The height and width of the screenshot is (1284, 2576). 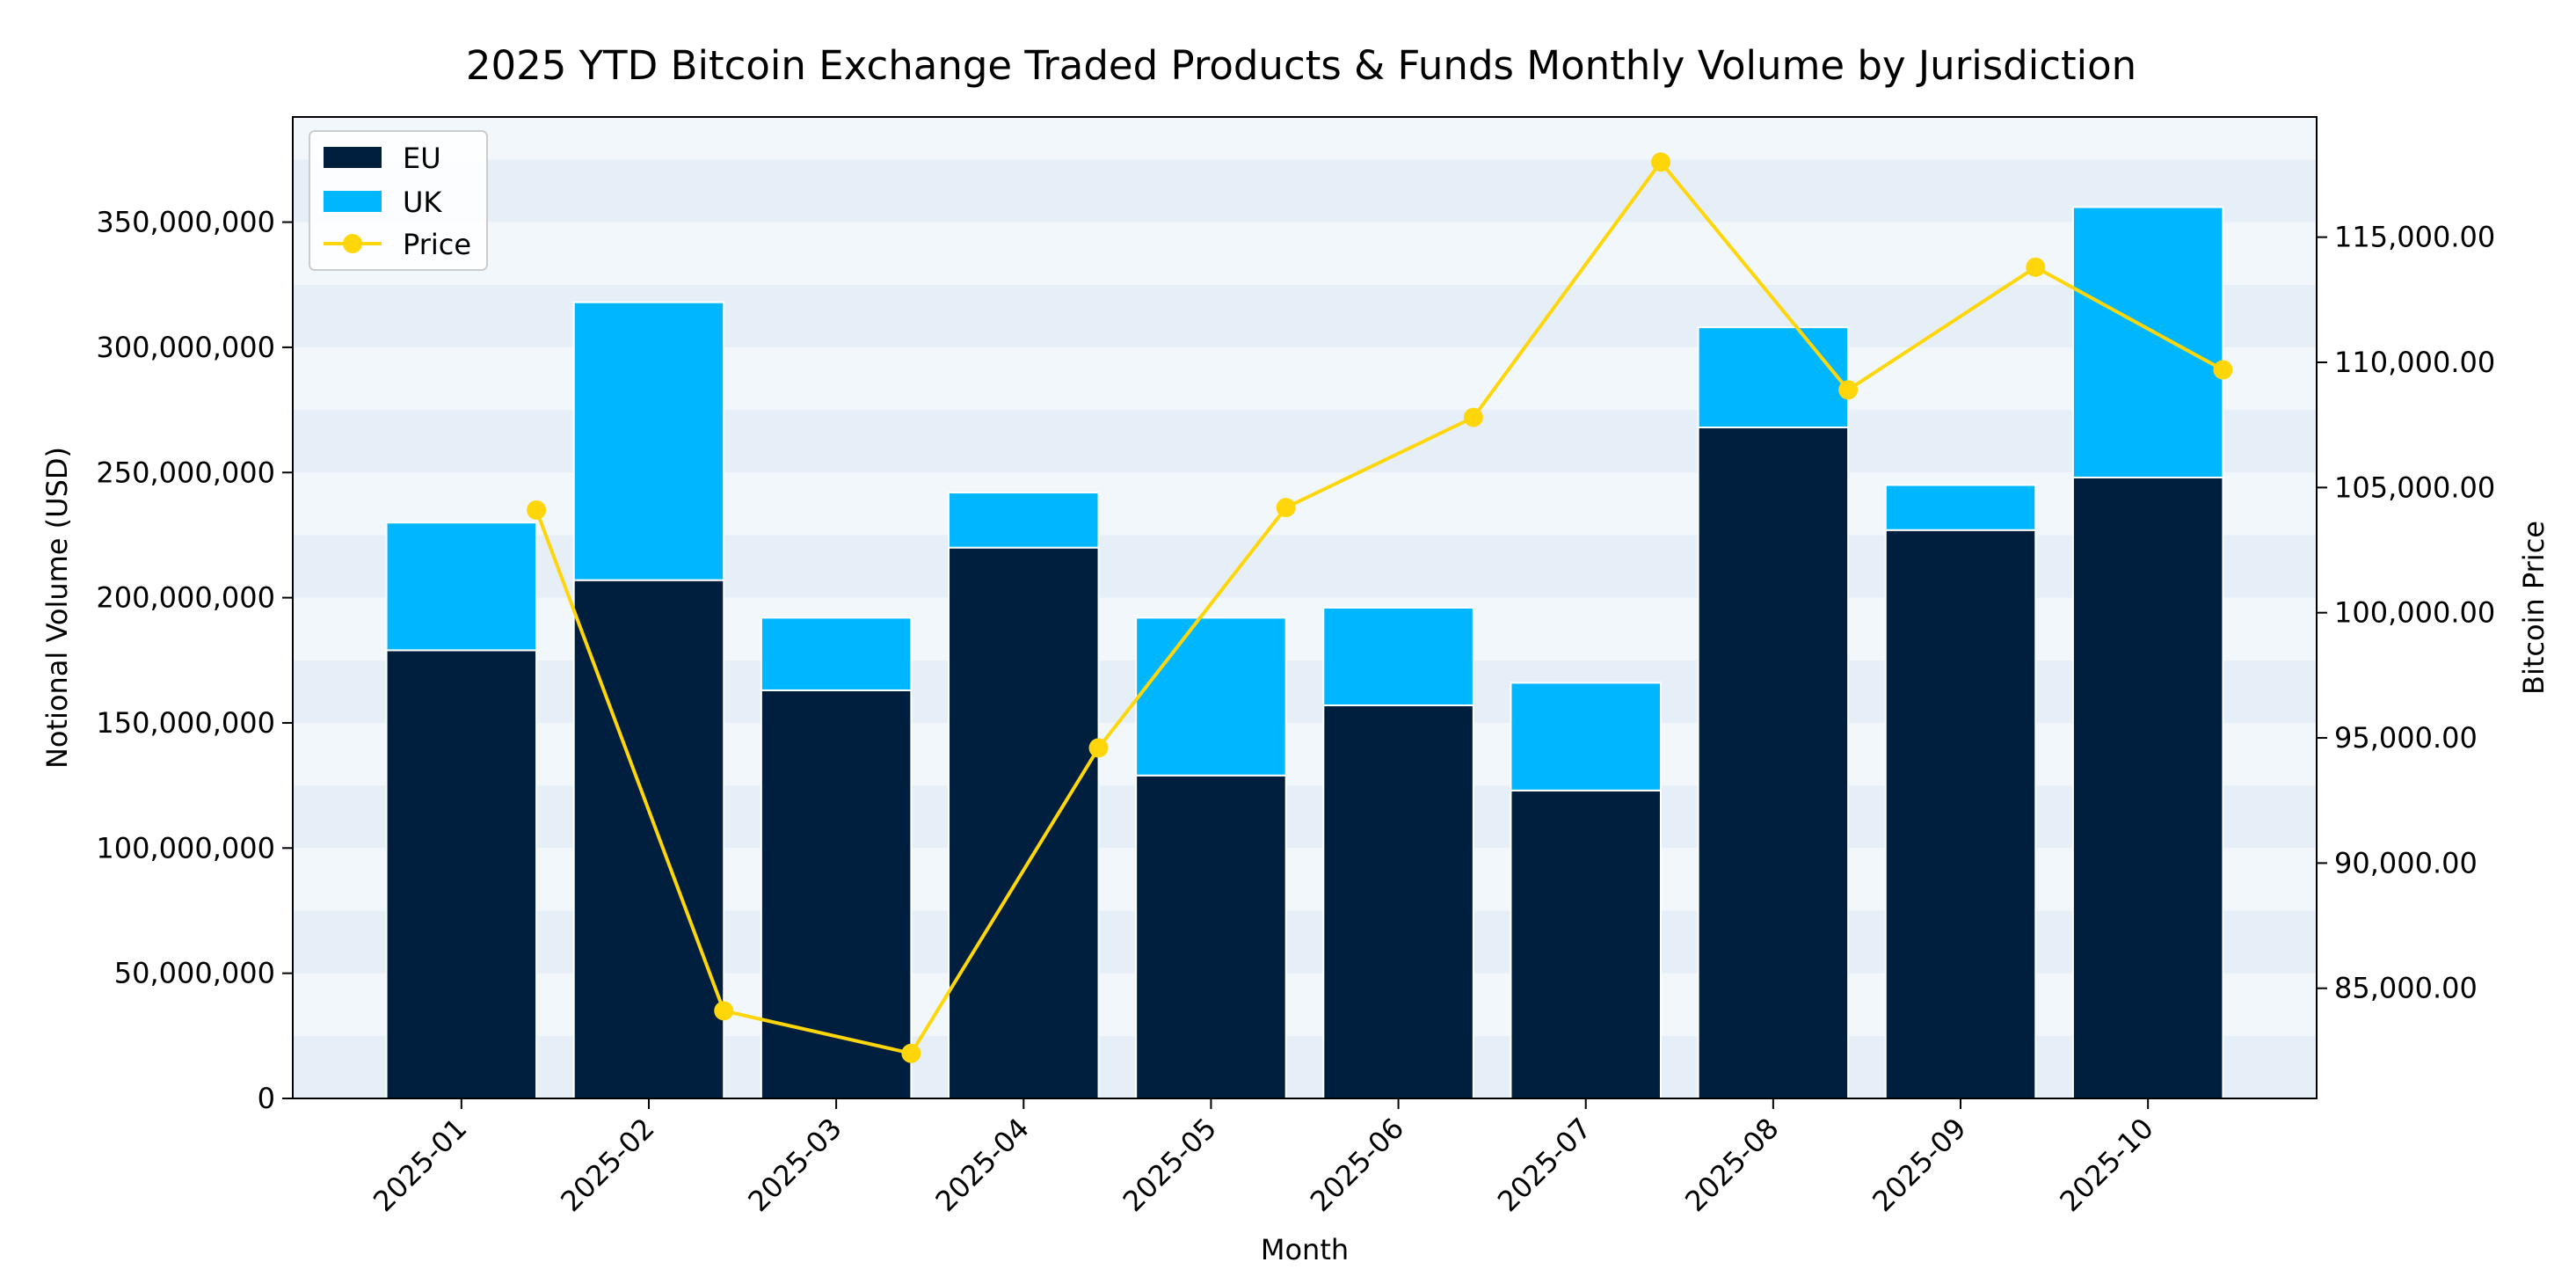 What do you see at coordinates (185, 848) in the screenshot?
I see `y-tick-label: 100,000,000` at bounding box center [185, 848].